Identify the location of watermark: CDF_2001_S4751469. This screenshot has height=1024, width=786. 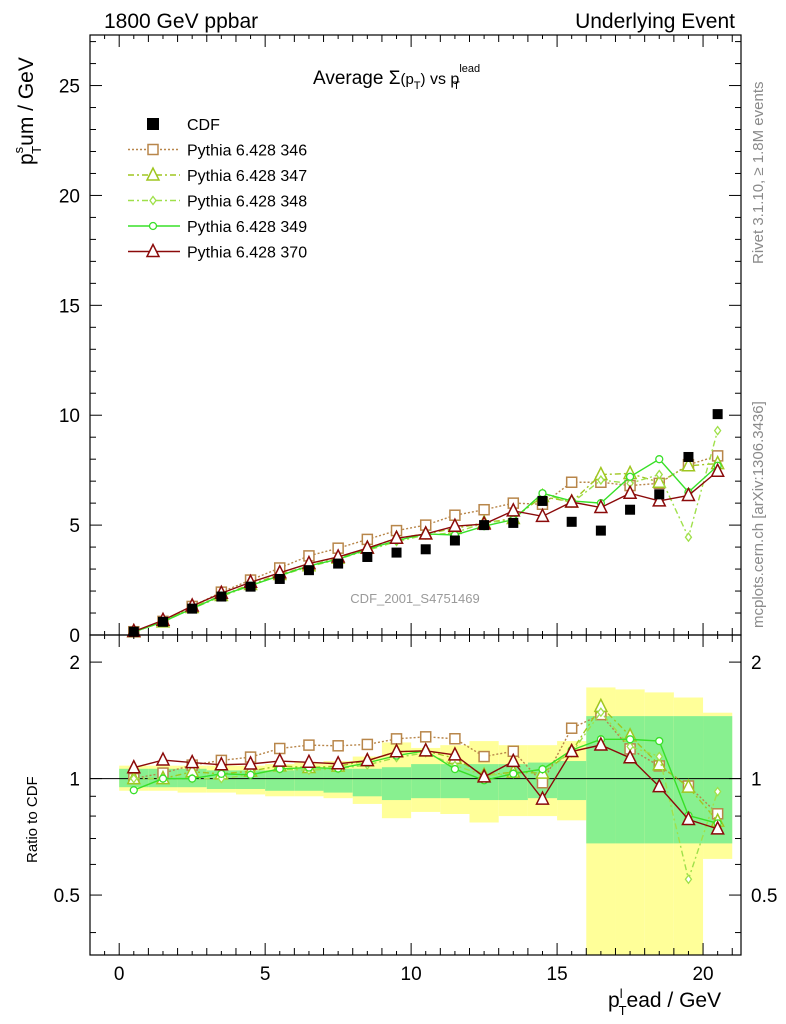
(414, 598).